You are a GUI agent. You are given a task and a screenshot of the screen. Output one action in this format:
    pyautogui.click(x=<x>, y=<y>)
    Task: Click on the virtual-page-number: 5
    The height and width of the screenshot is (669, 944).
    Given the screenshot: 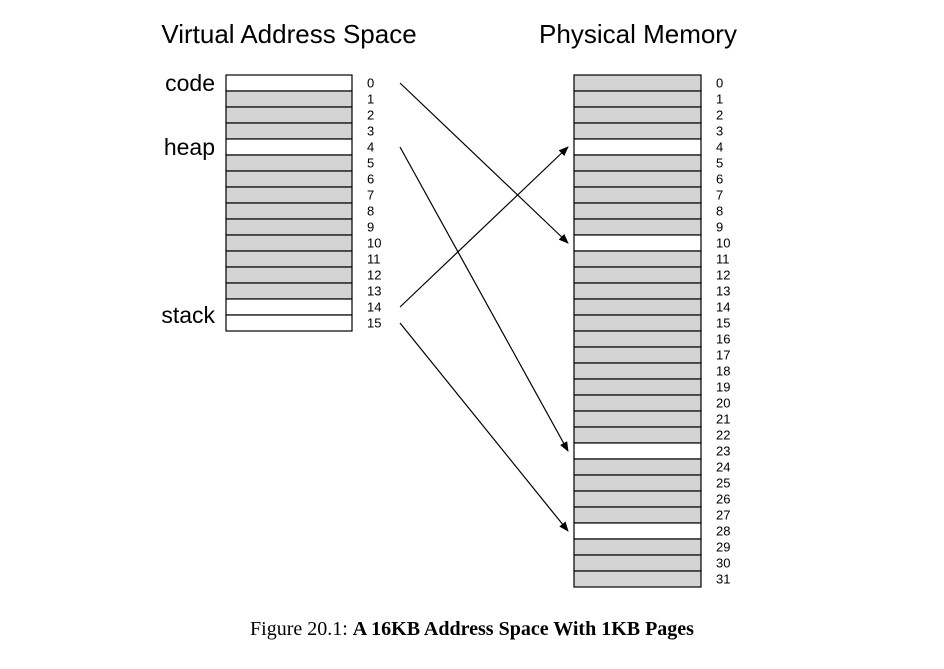 What is the action you would take?
    pyautogui.click(x=370, y=163)
    